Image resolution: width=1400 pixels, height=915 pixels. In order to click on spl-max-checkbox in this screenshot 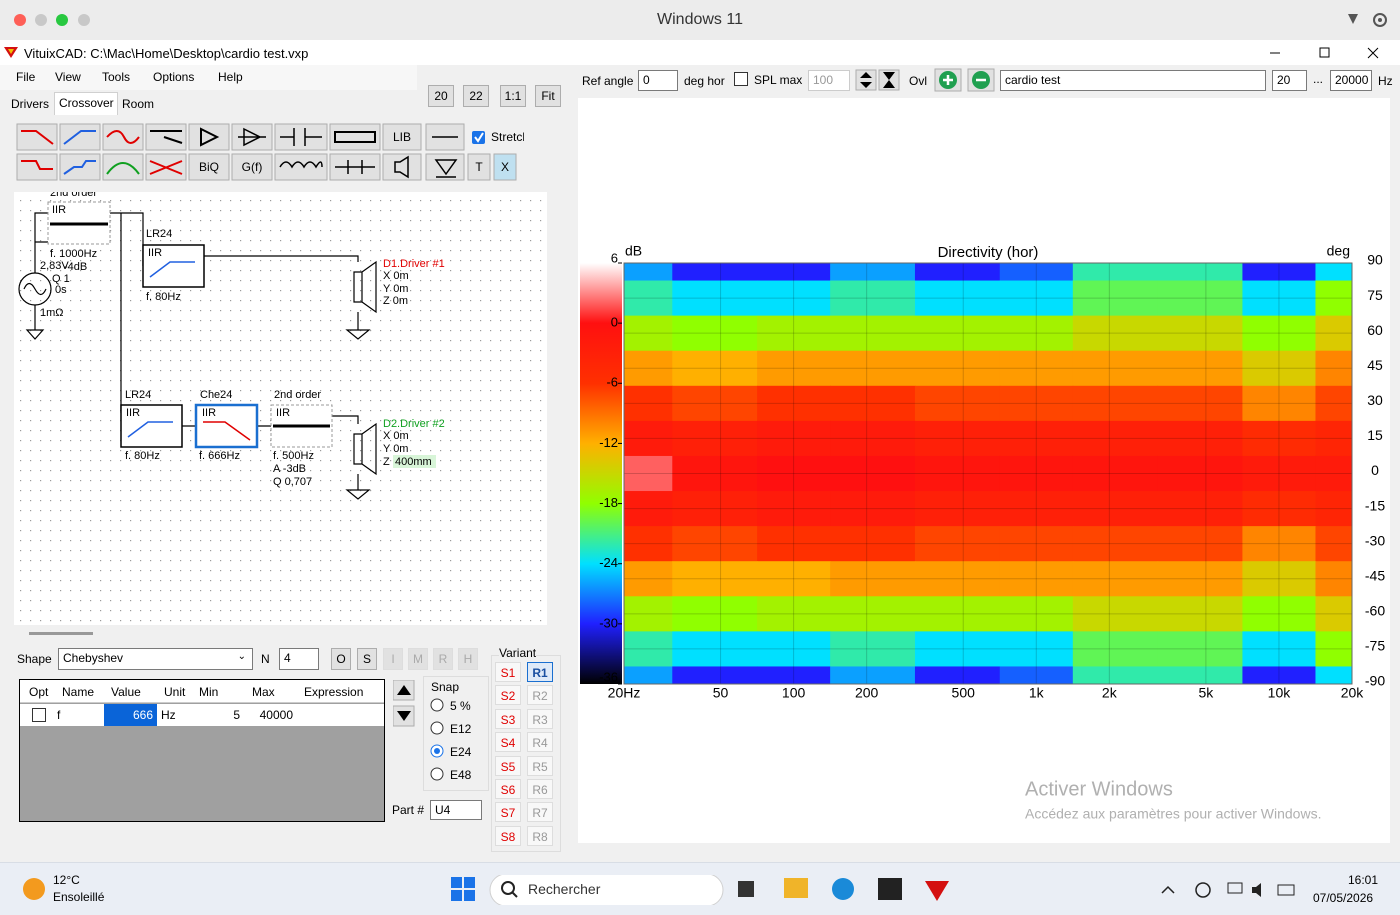, I will do `click(741, 79)`.